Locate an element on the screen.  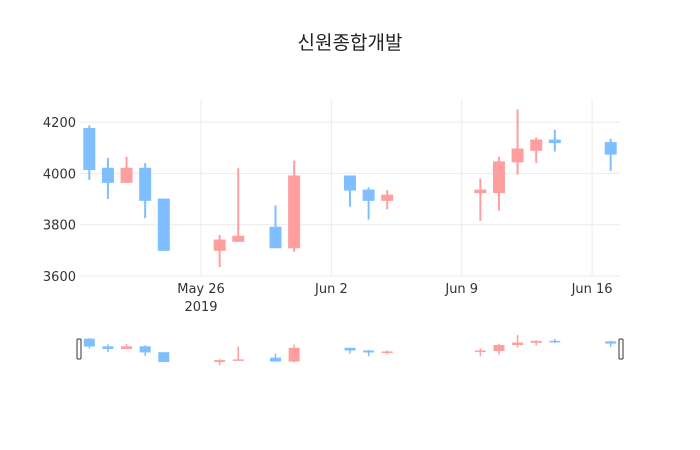
y-tick-label: 3800 is located at coordinates (59, 226).